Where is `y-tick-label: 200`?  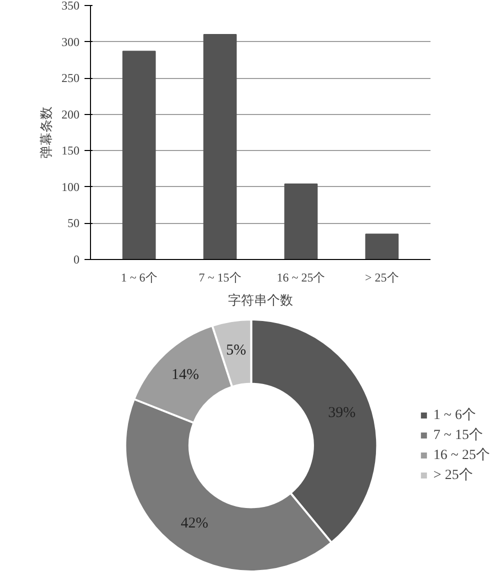 y-tick-label: 200 is located at coordinates (71, 114).